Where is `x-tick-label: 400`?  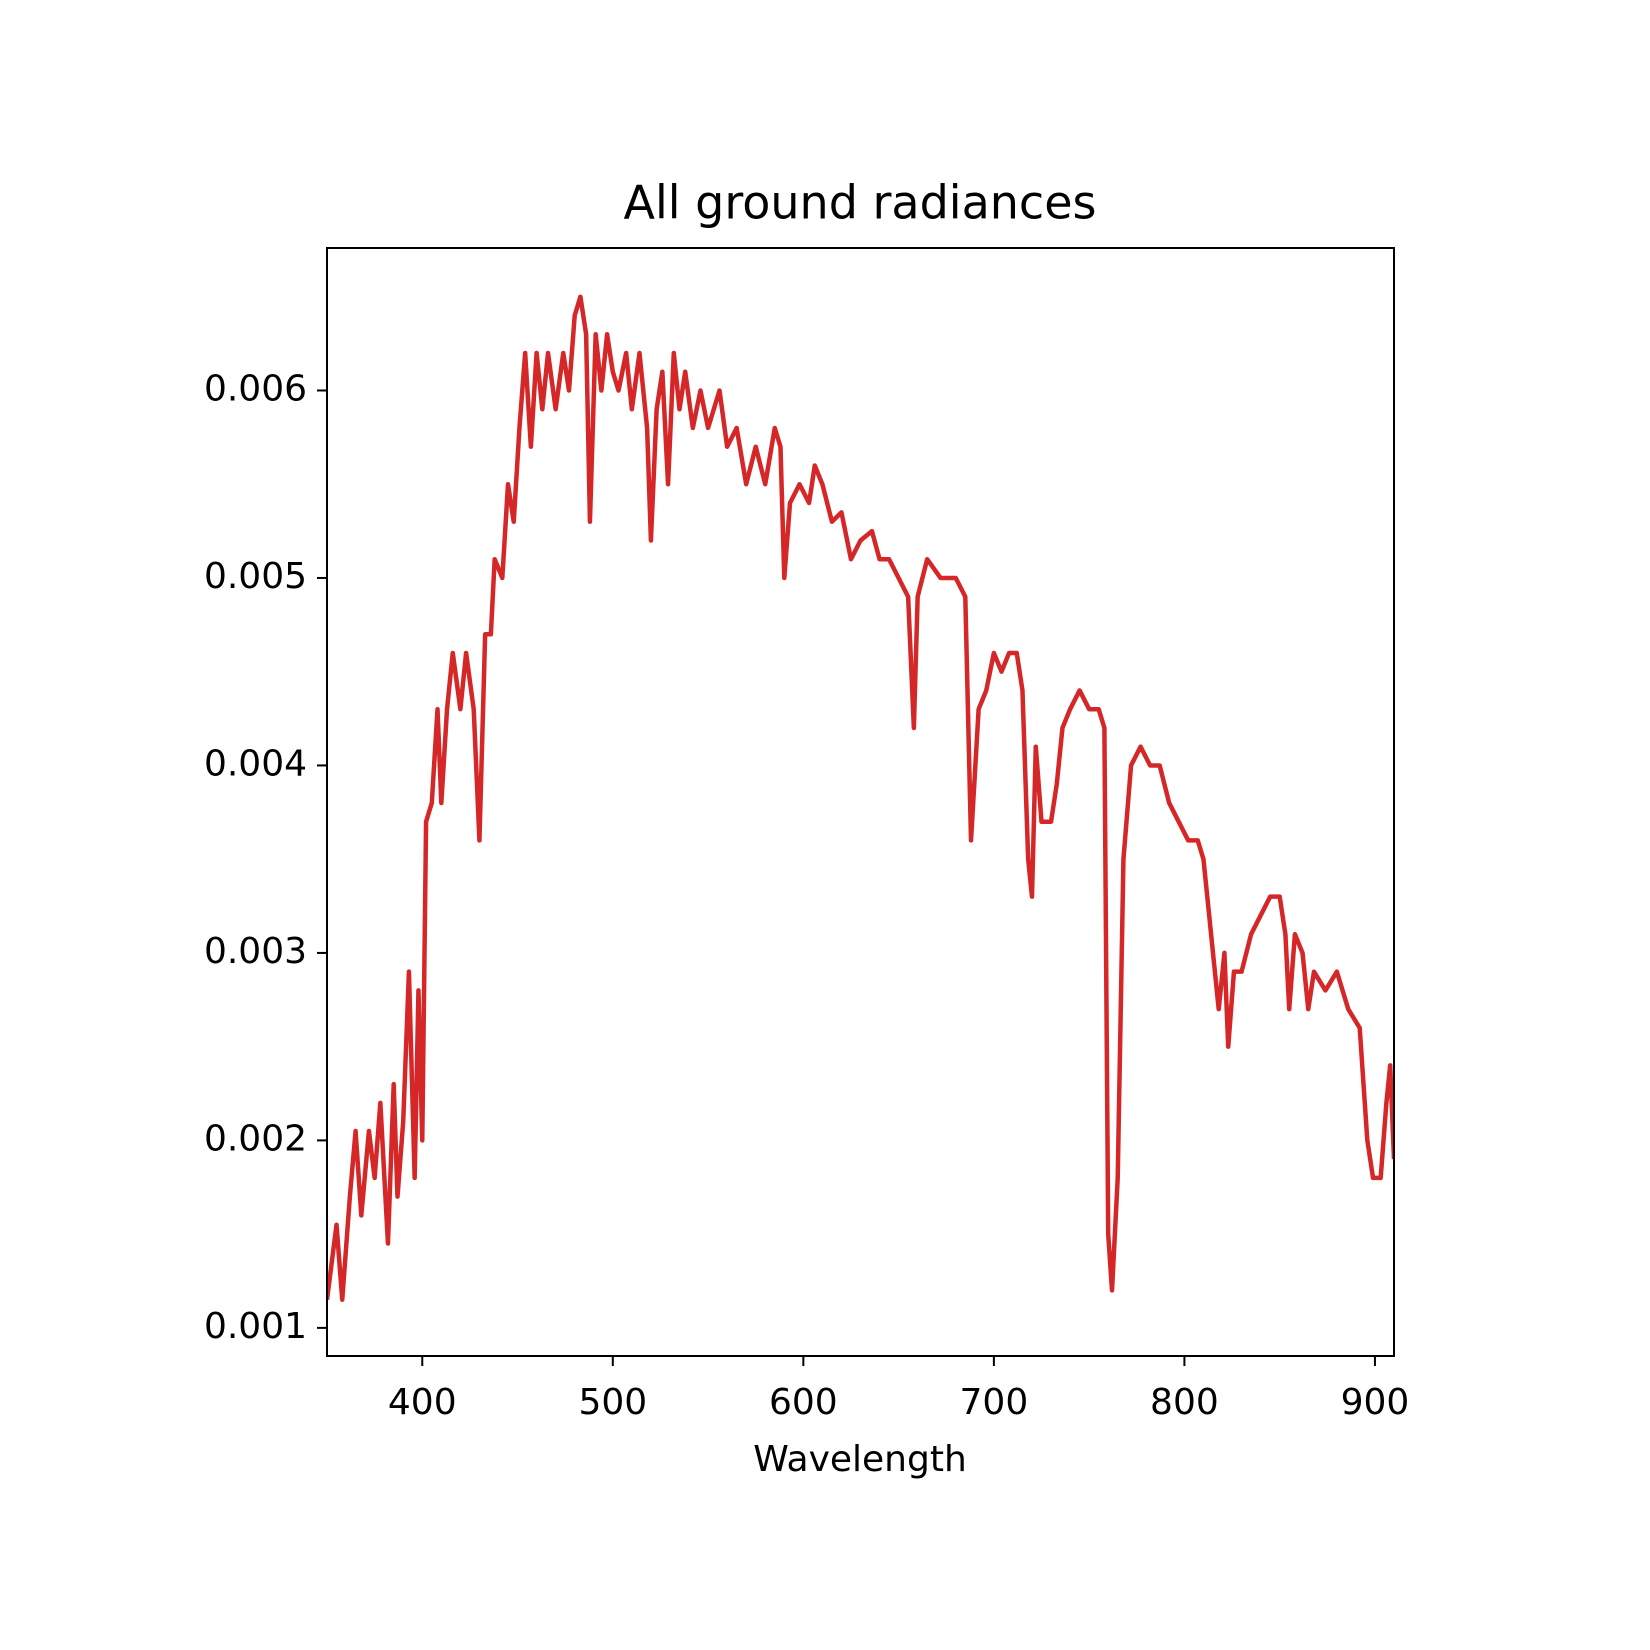 x-tick-label: 400 is located at coordinates (422, 1402).